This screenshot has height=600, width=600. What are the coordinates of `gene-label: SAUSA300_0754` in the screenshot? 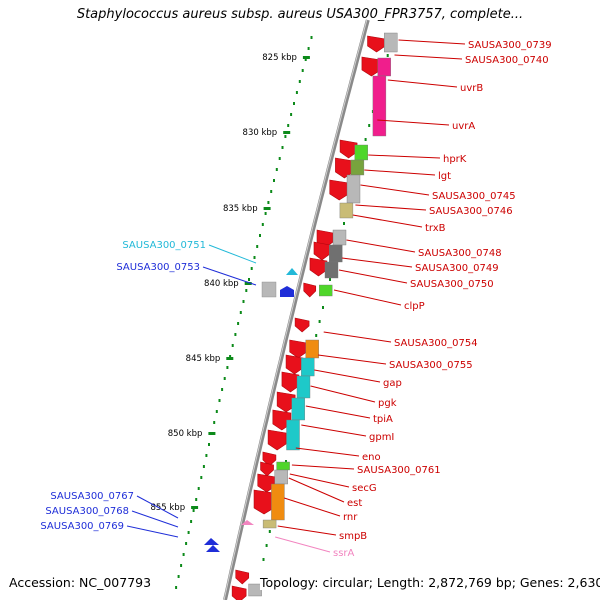 It's located at (436, 343).